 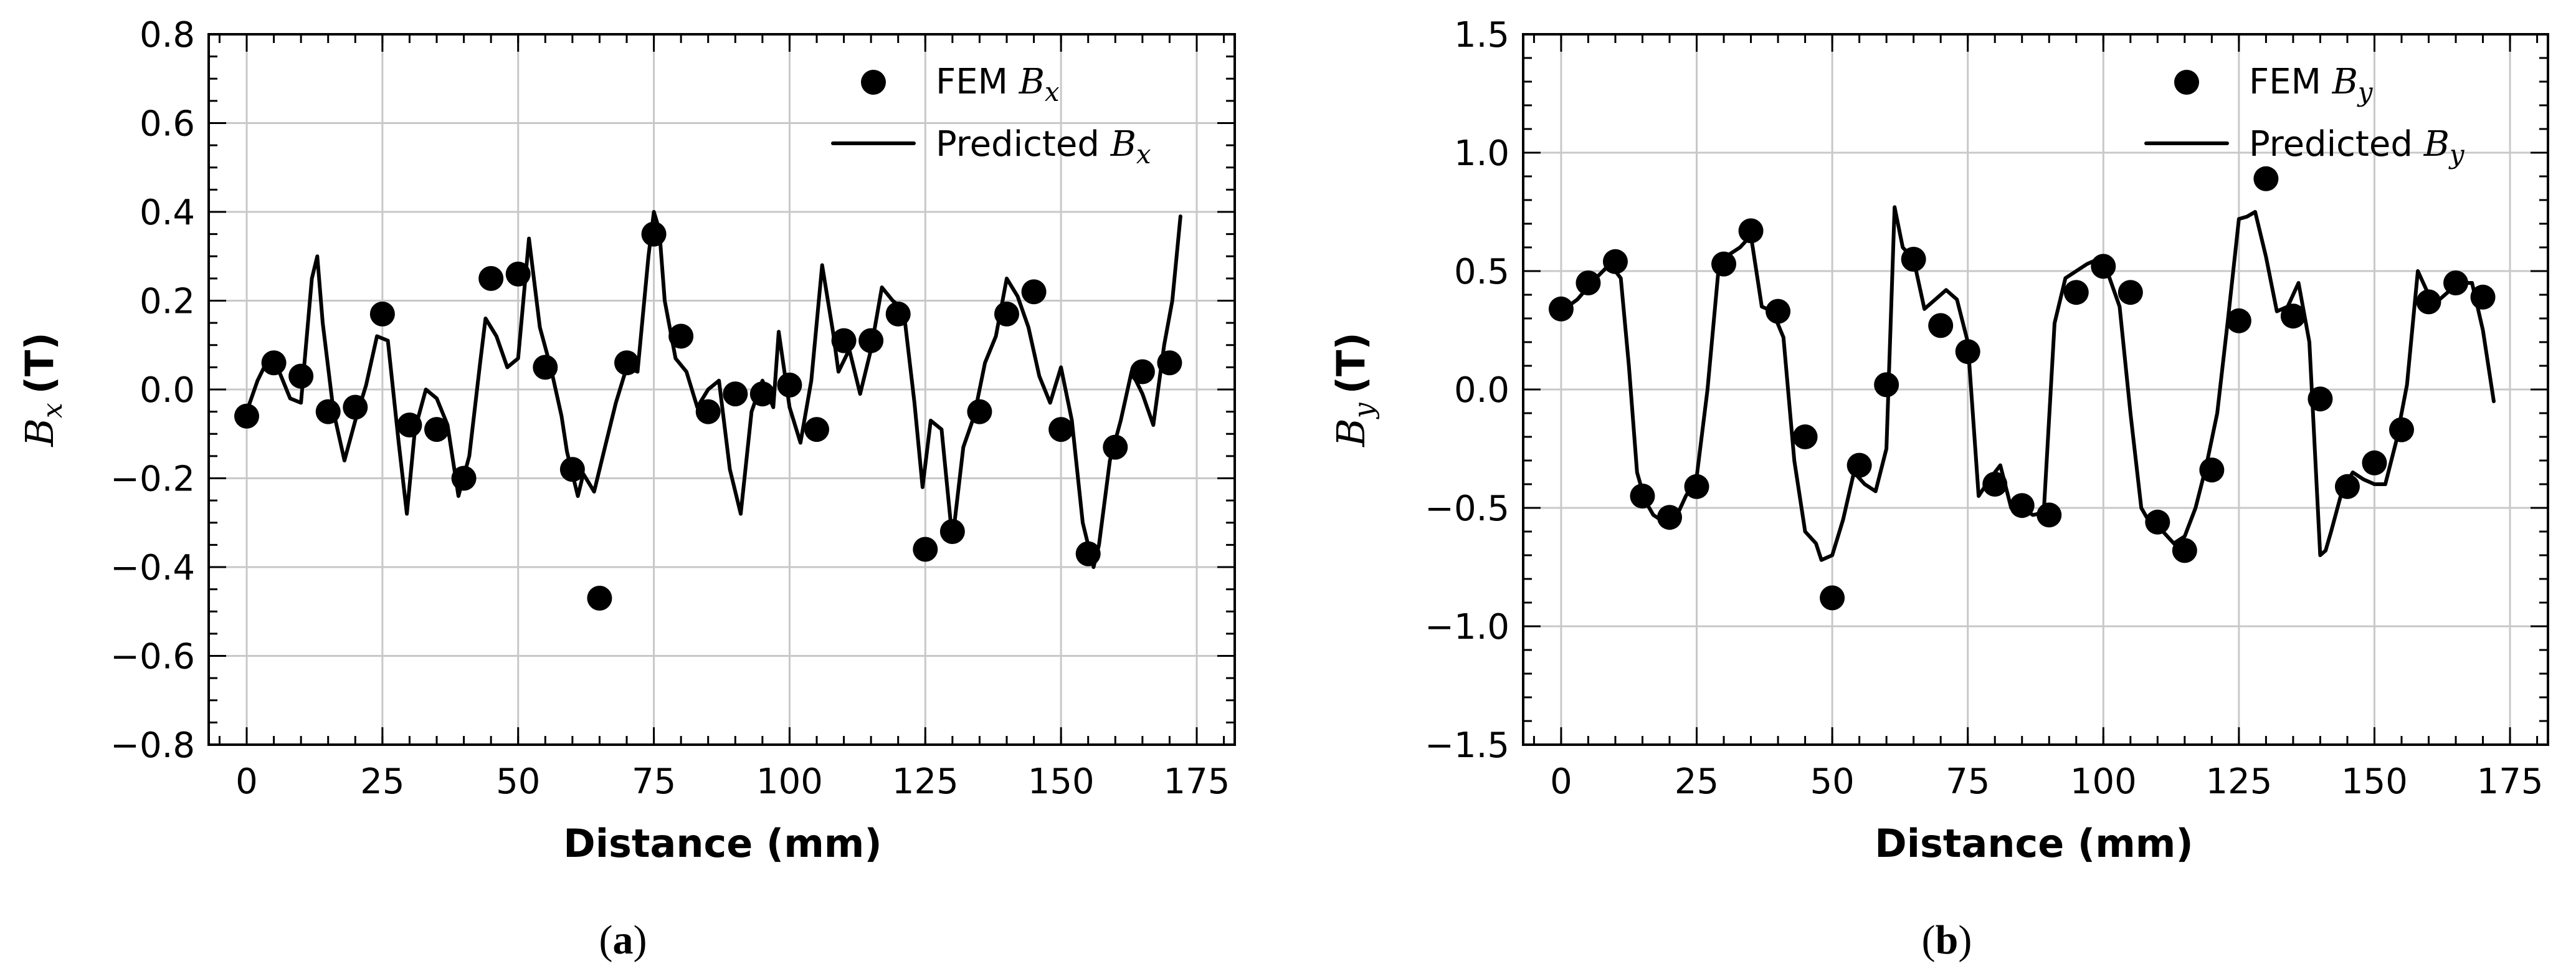 I want to click on y-tick-label: 0.5, so click(x=1481, y=272).